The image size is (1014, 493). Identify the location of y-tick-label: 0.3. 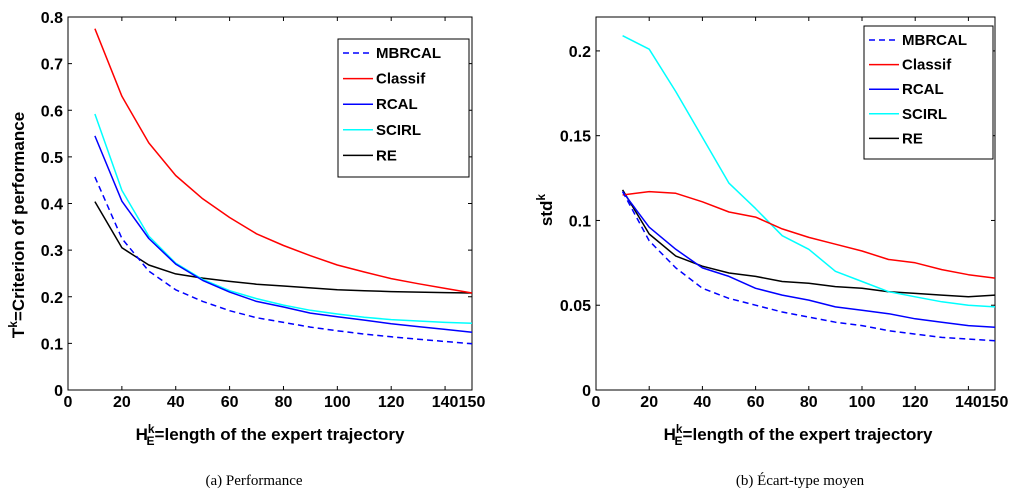
(52, 251).